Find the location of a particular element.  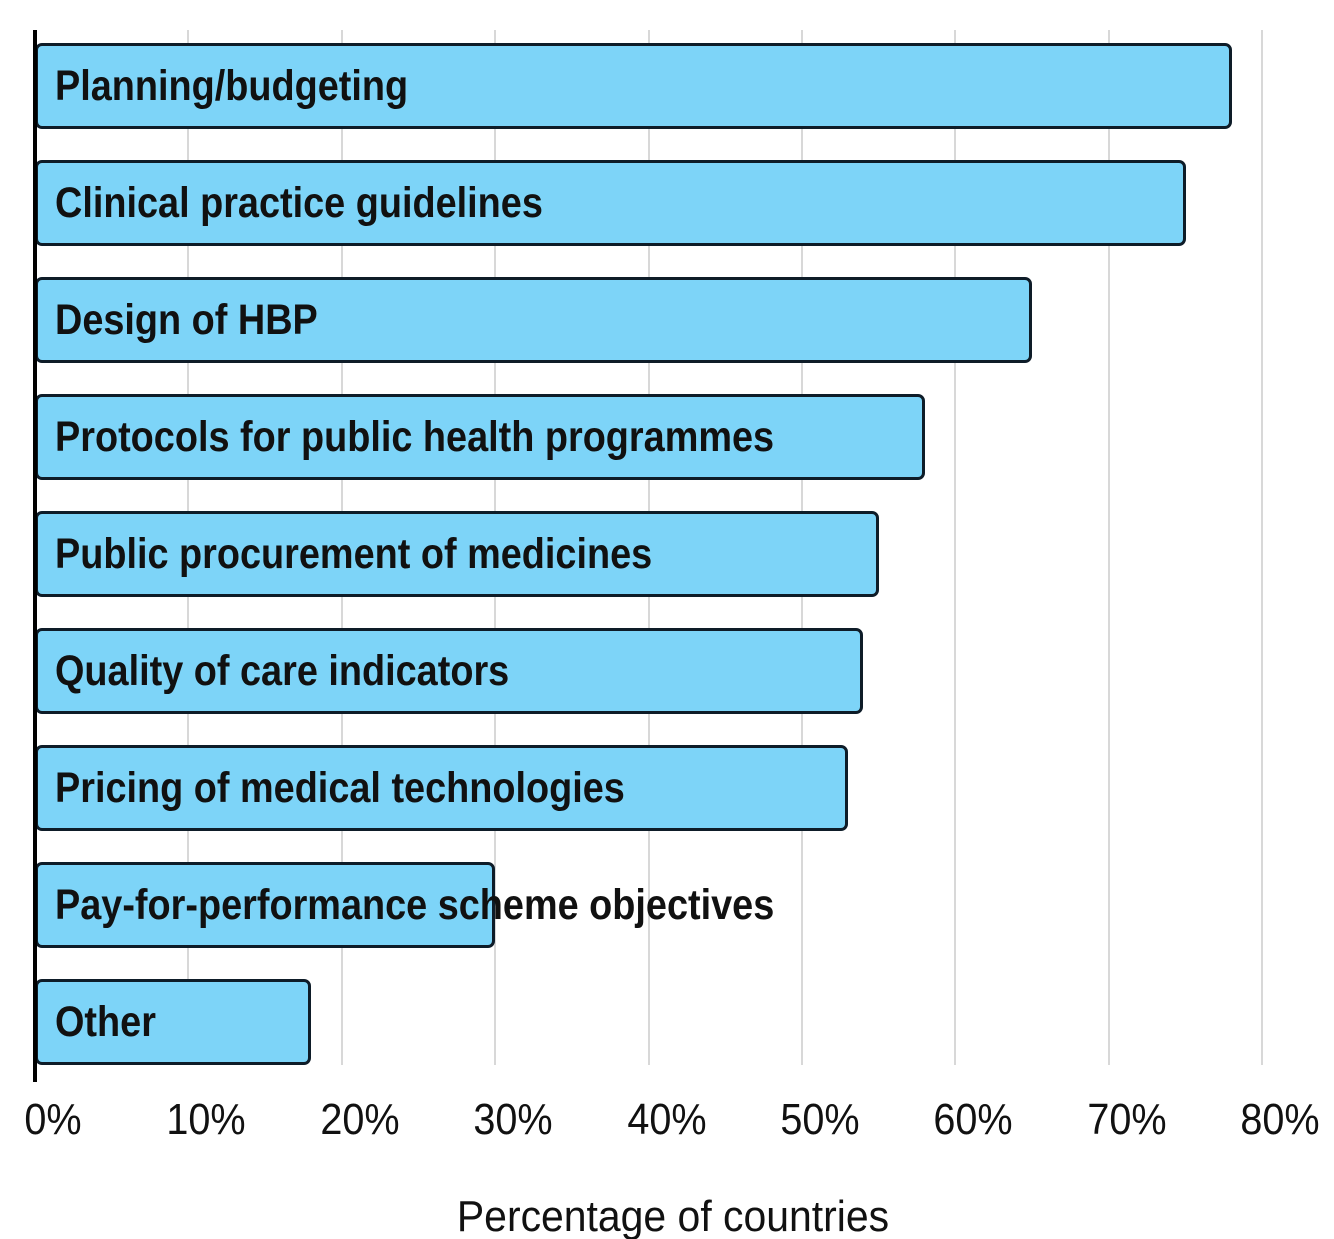

bar-label: Clinical practice guidelines is located at coordinates (299, 202).